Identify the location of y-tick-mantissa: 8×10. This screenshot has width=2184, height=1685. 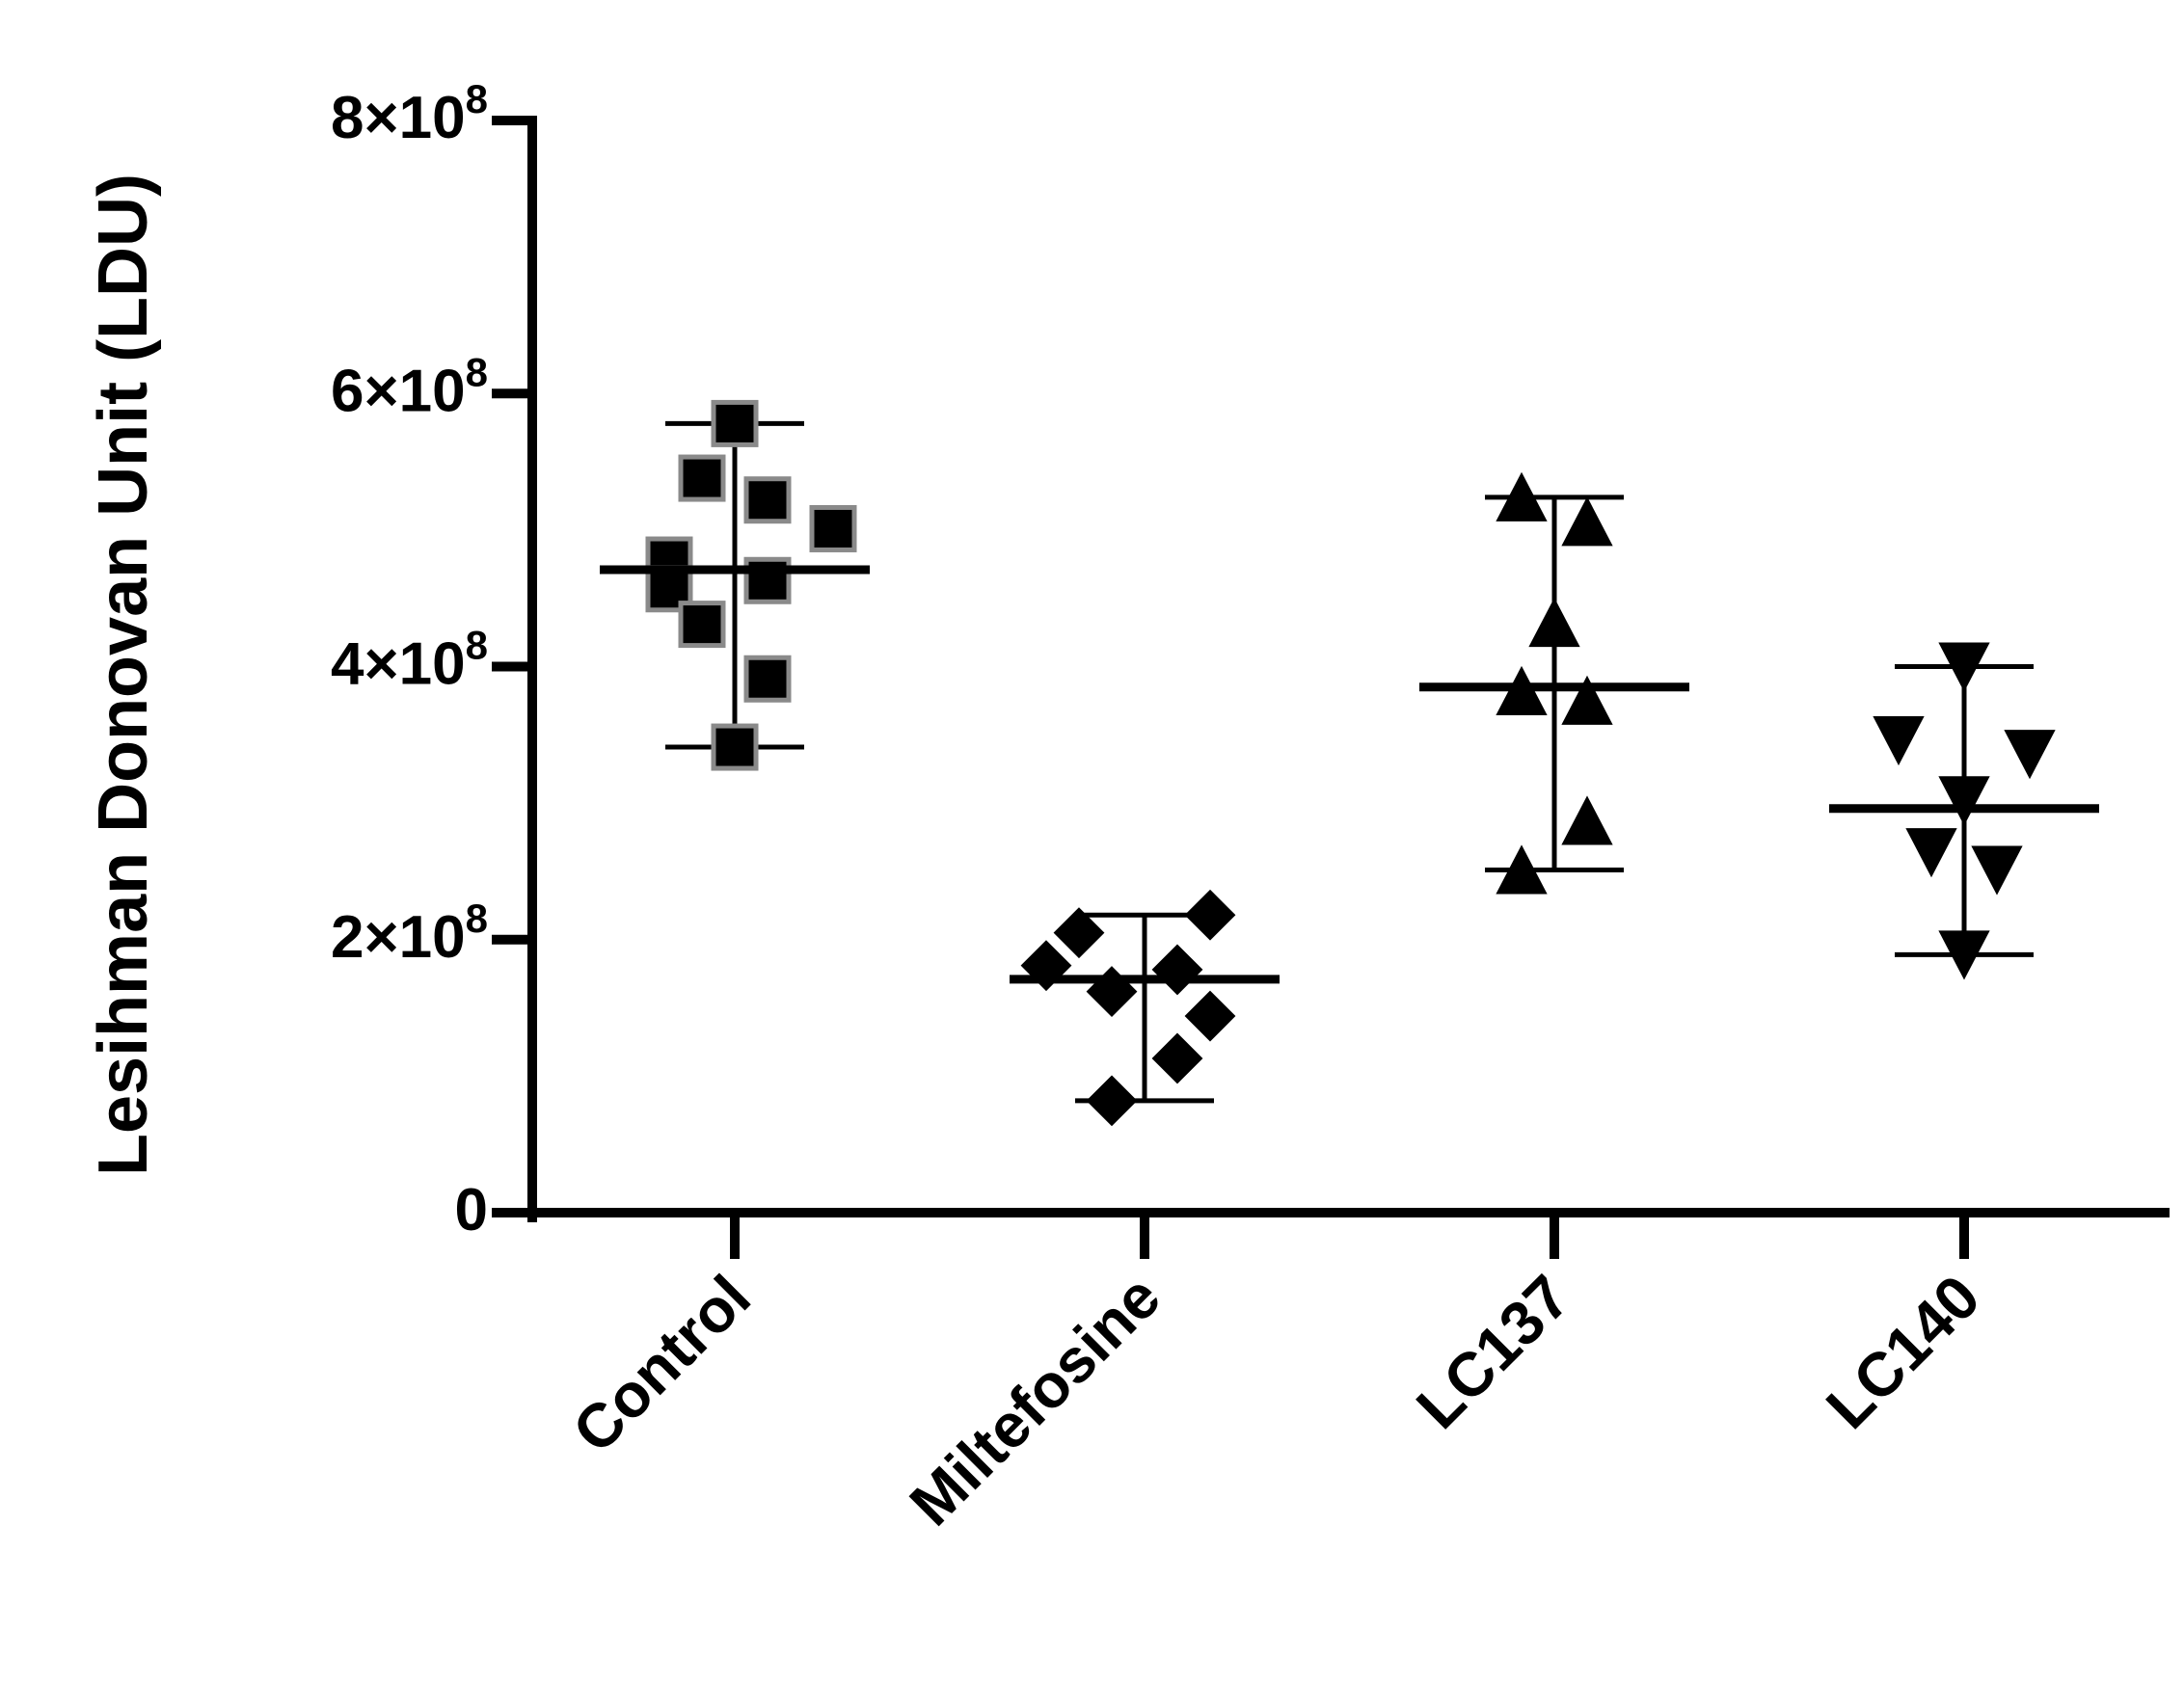
(398, 118).